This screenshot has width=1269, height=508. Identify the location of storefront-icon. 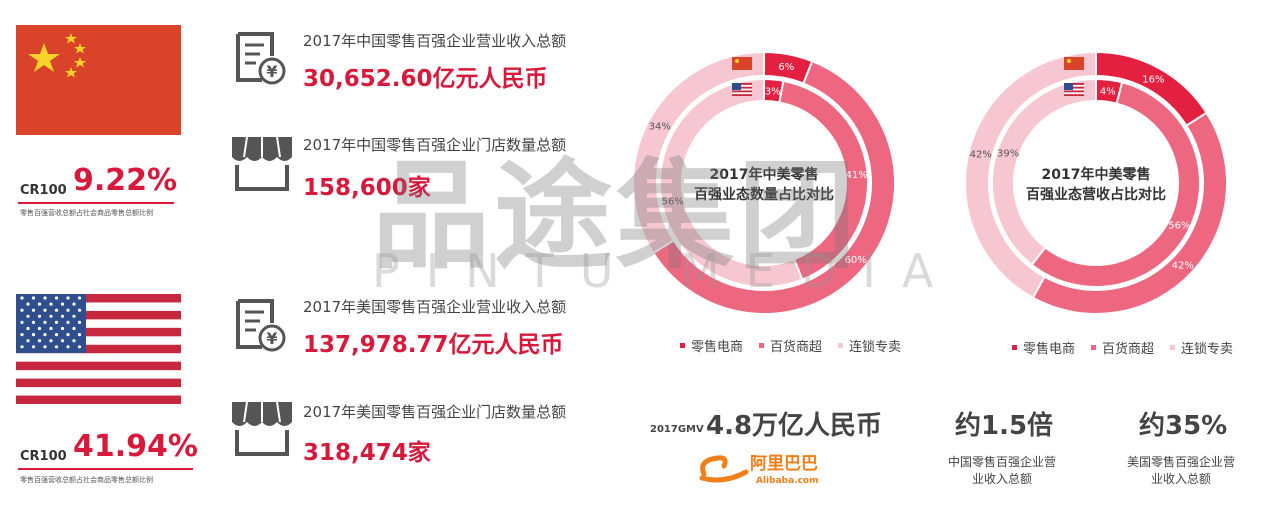
(262, 163).